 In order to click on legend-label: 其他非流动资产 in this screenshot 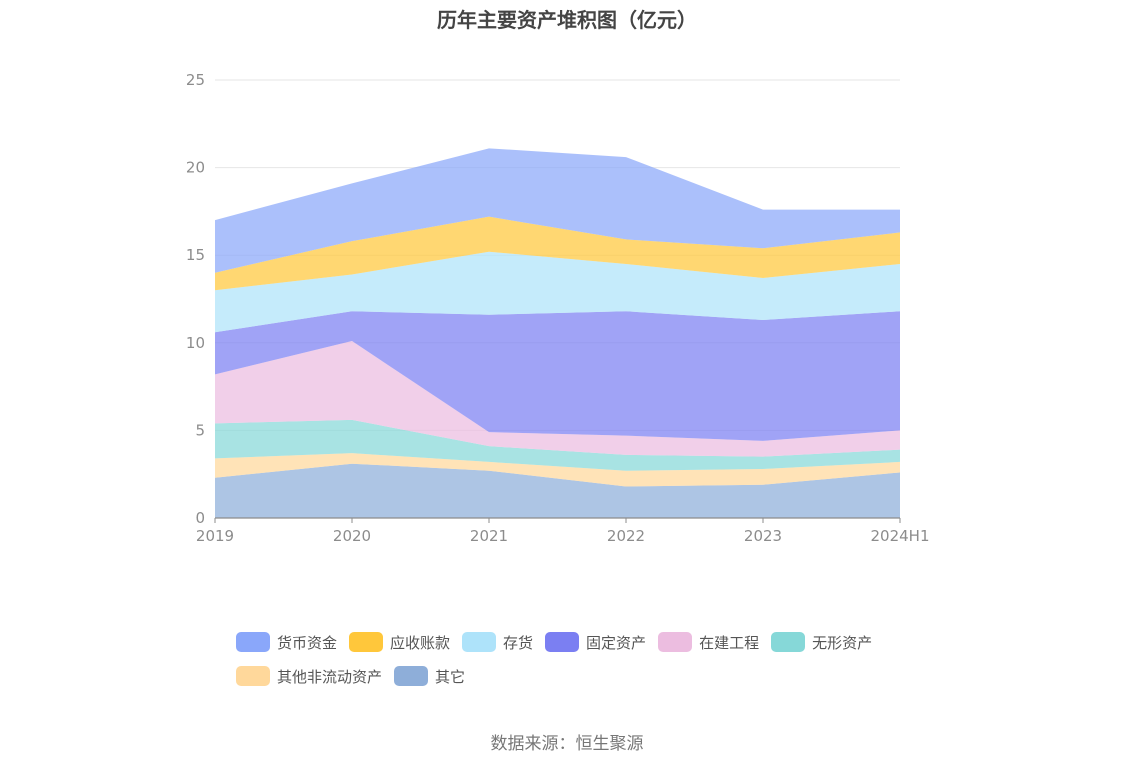, I will do `click(330, 676)`.